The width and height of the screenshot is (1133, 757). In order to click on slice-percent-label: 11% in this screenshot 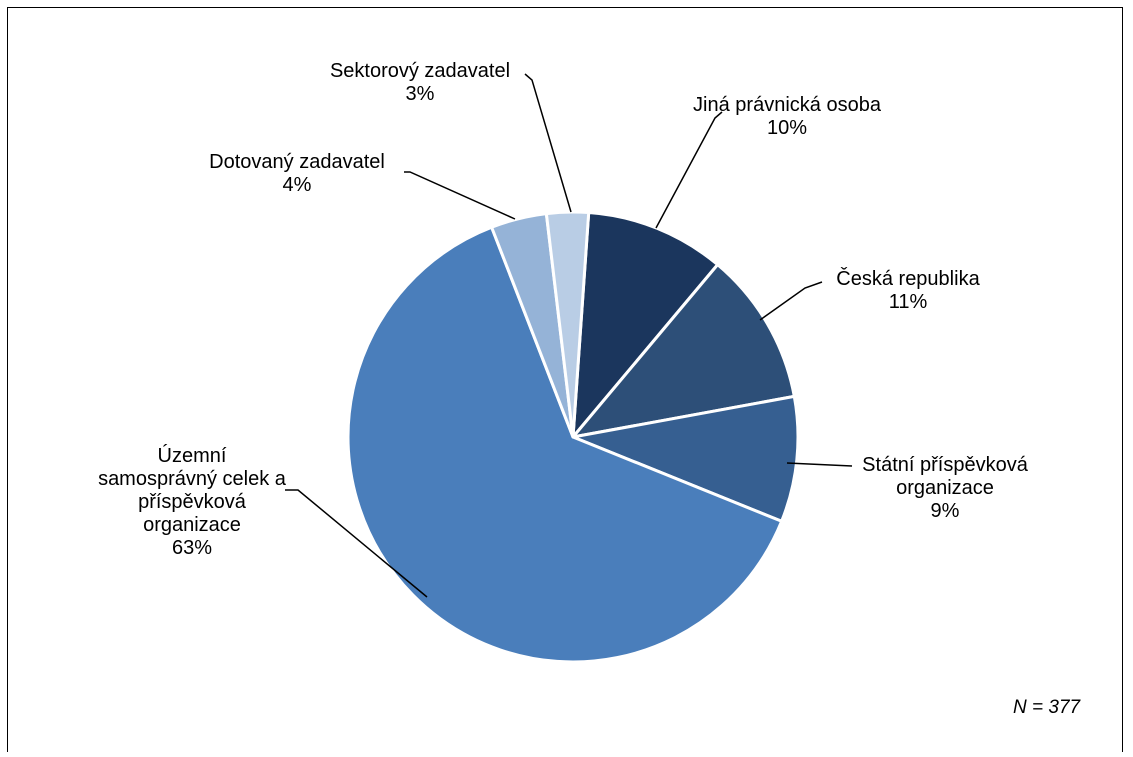, I will do `click(908, 302)`.